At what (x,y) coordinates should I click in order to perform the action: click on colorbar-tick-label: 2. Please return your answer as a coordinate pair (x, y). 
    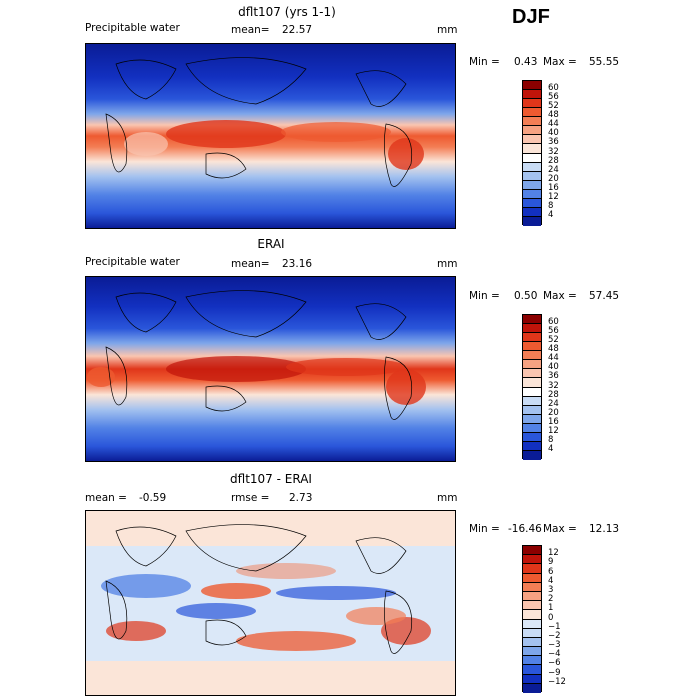
    Looking at the image, I should click on (551, 599).